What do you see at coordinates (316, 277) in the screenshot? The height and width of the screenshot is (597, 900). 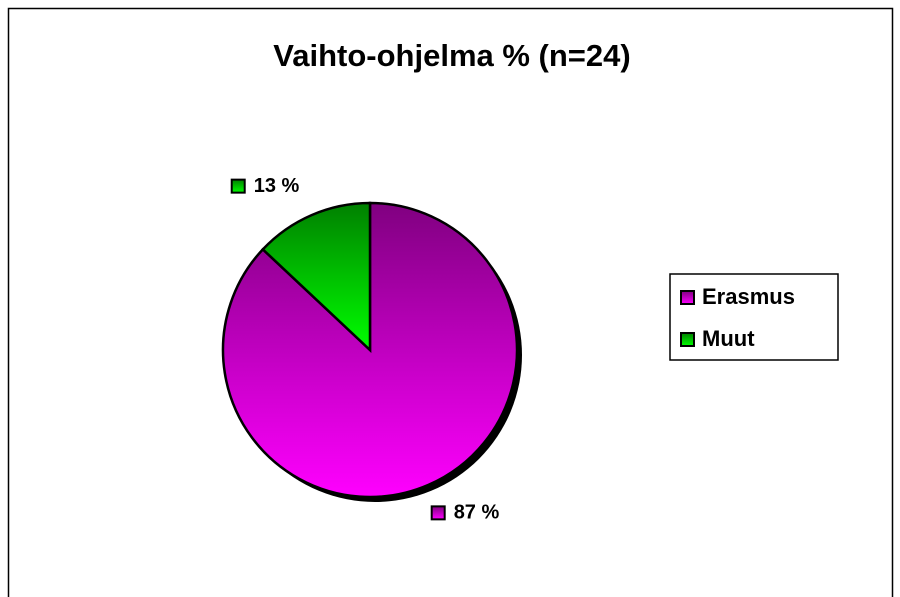 I see `pie-slice` at bounding box center [316, 277].